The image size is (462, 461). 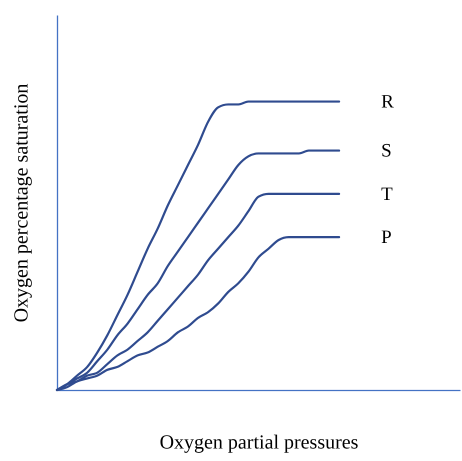 What do you see at coordinates (259, 443) in the screenshot?
I see `x-axis-title: Oxygen partial pressures` at bounding box center [259, 443].